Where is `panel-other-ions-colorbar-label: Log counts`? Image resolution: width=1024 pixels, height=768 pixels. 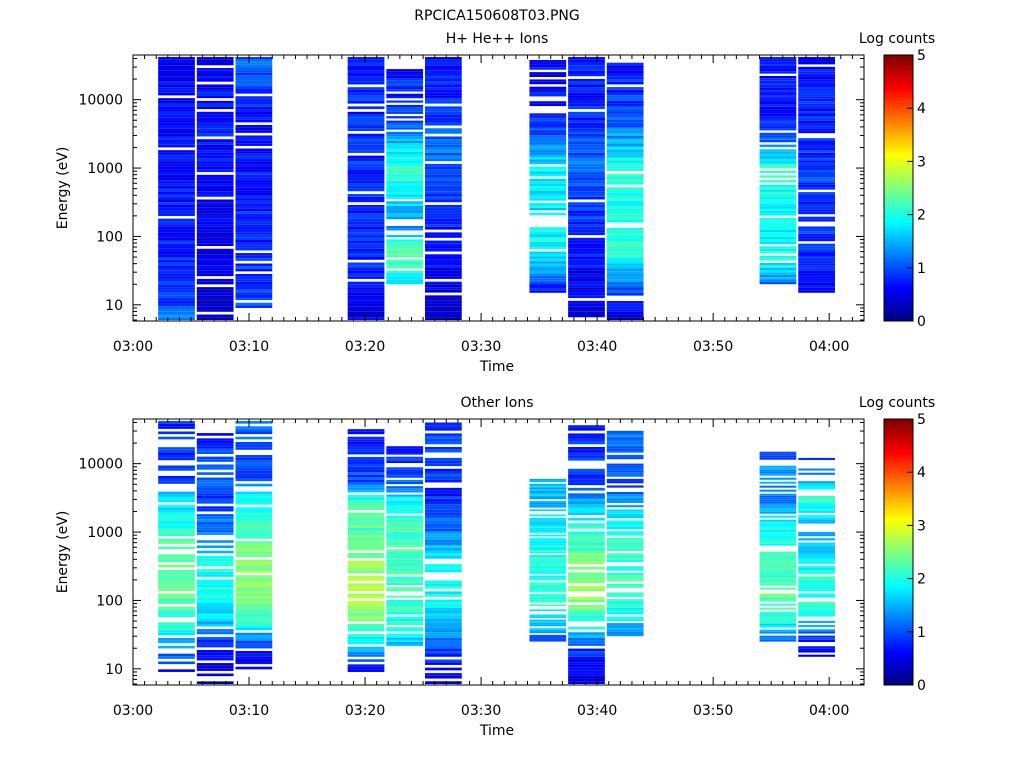
panel-other-ions-colorbar-label: Log counts is located at coordinates (897, 403).